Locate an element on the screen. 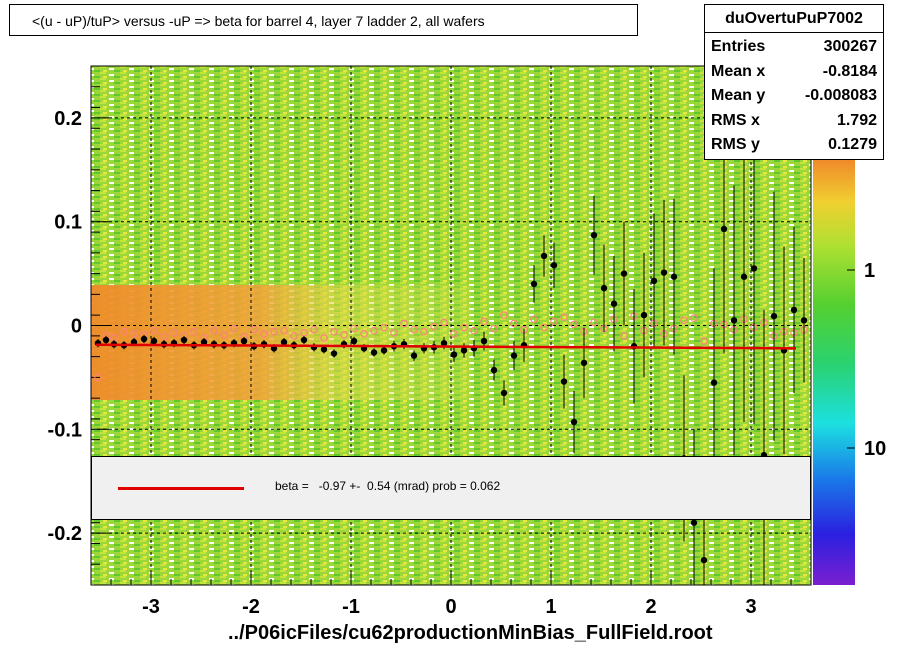 This screenshot has width=900, height=650. x-tick-label: -3 is located at coordinates (151, 607).